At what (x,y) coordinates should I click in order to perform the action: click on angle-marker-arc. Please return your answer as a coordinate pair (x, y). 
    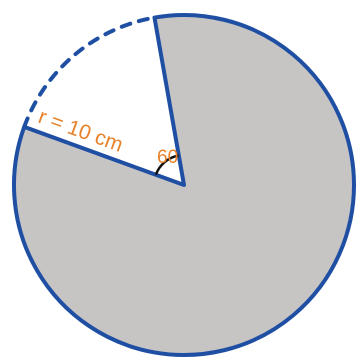
    Looking at the image, I should click on (167, 165).